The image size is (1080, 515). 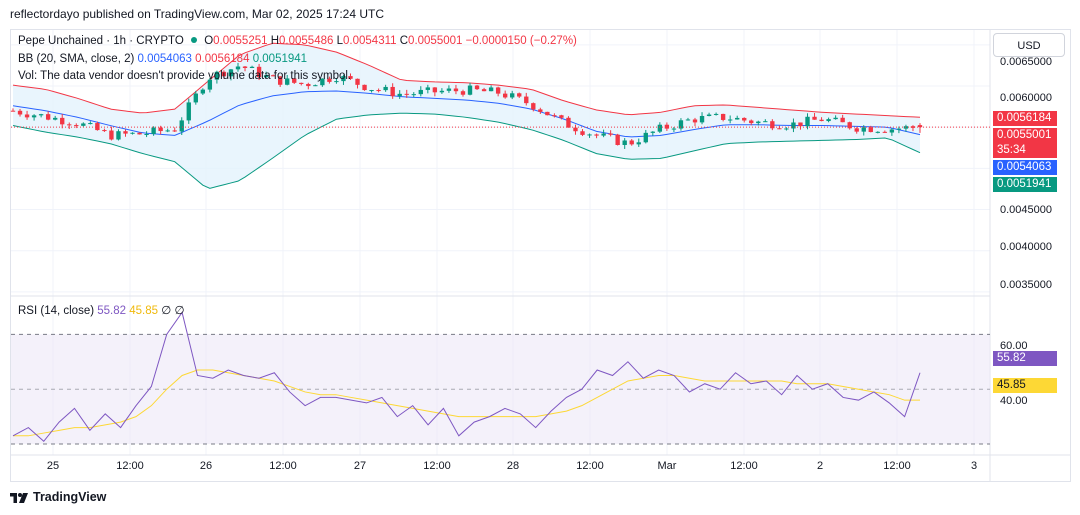 I want to click on bar-countdown-tag: 35:34, so click(x=1025, y=150).